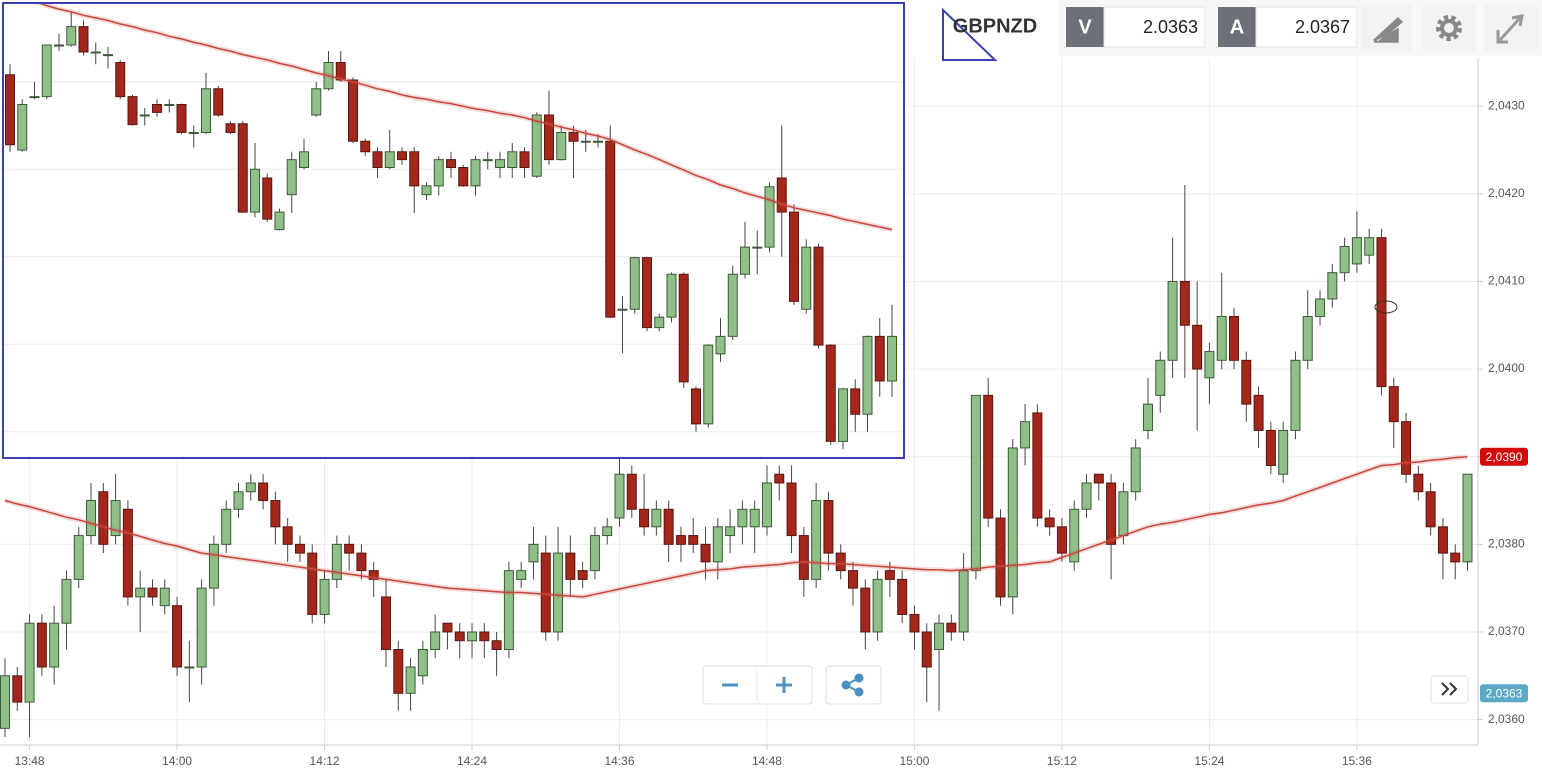  What do you see at coordinates (1511, 28) in the screenshot?
I see `fullscreen-button` at bounding box center [1511, 28].